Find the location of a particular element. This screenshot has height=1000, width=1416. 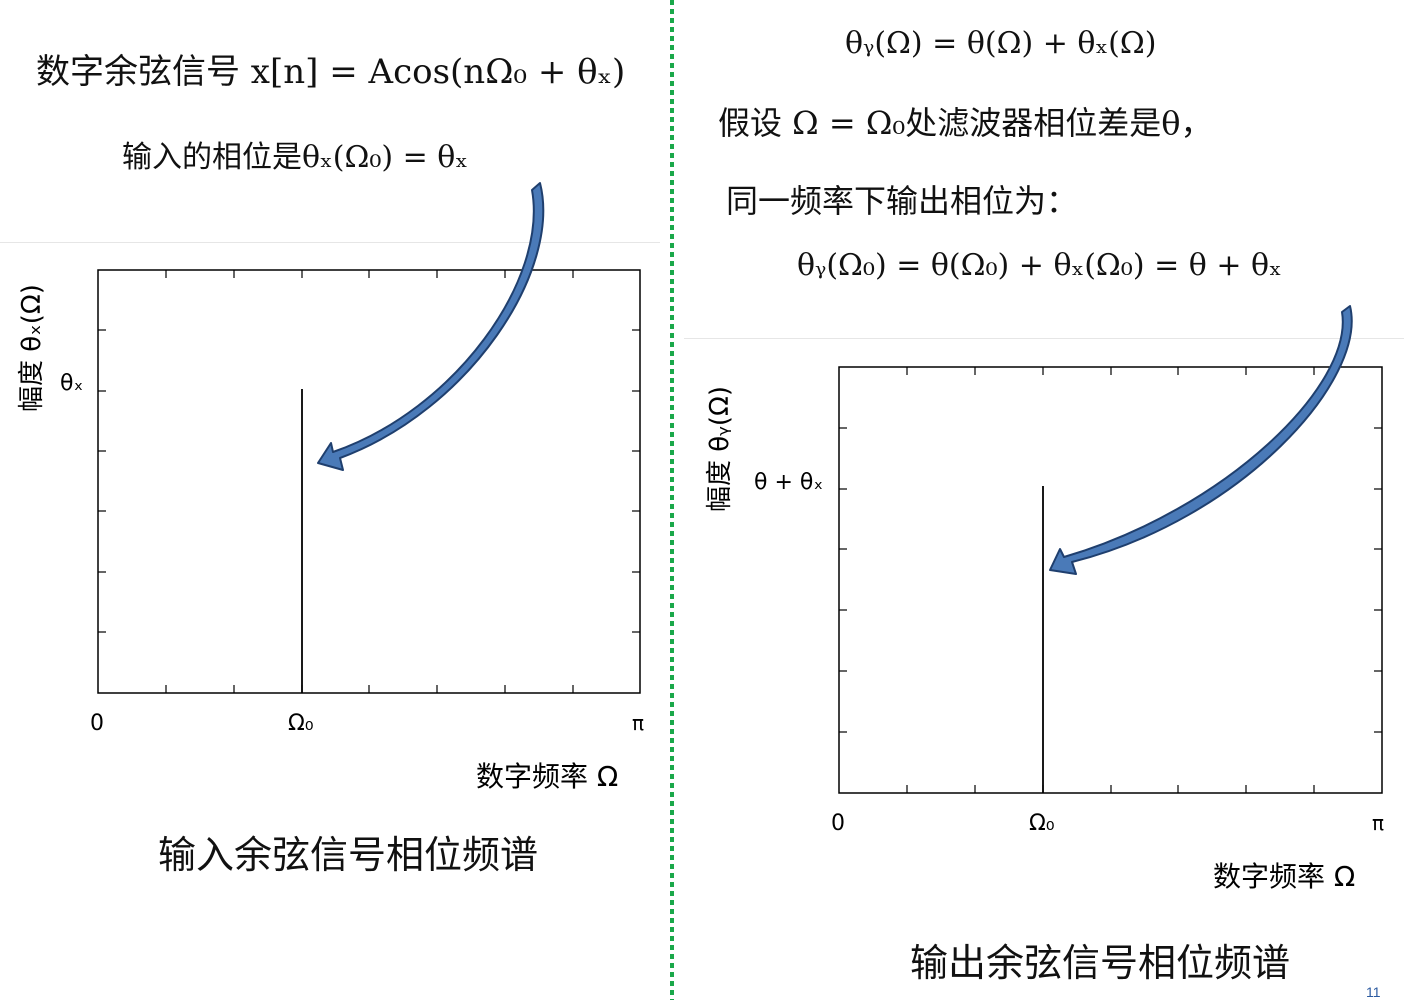

left-x-tick-omega0: Ω₀ is located at coordinates (301, 723).